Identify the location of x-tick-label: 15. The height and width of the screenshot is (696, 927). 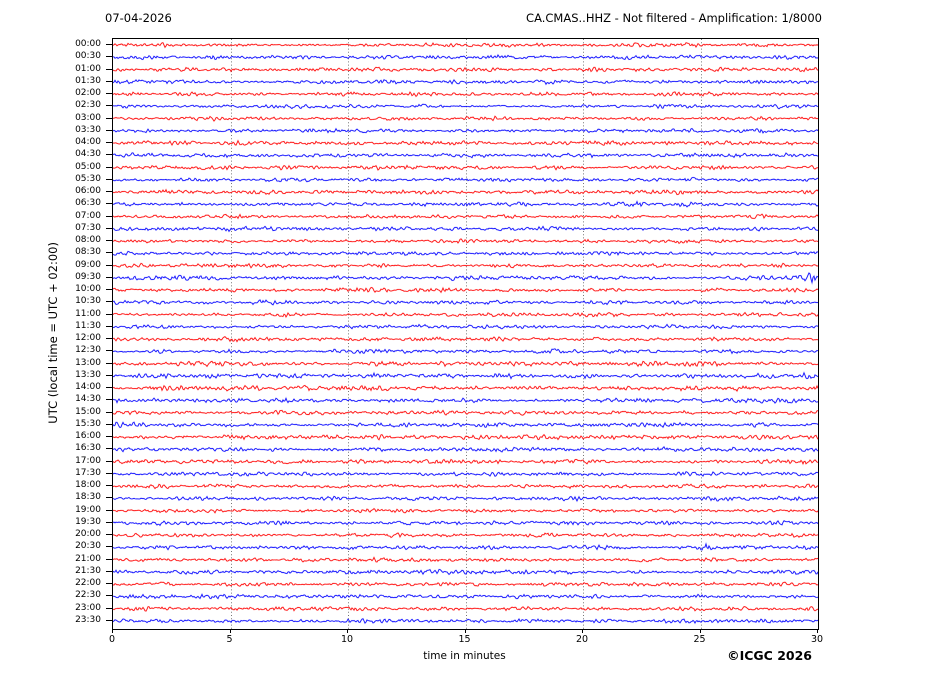
(464, 639).